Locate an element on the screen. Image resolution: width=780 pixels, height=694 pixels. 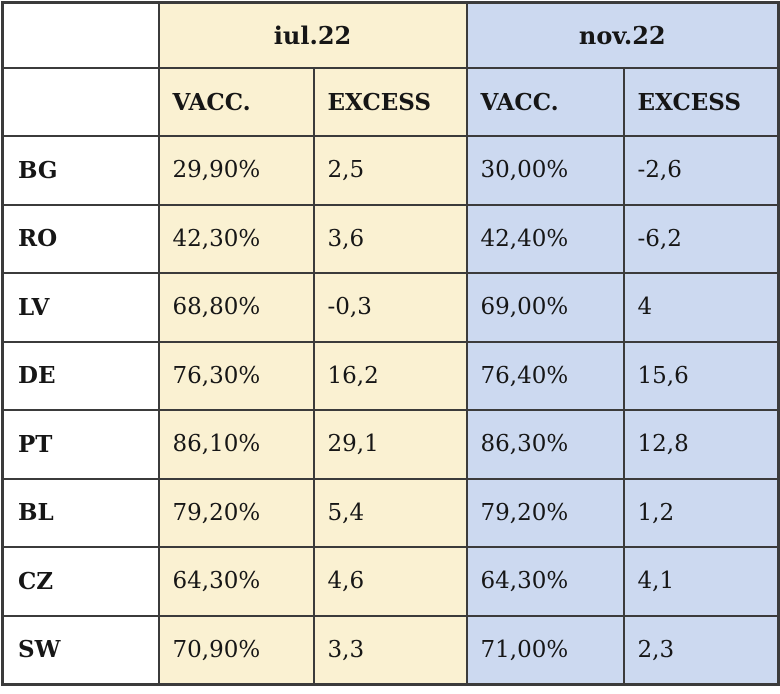
table-row-sw: SW 70,90% 3,3 71,00% 2,3 is located at coordinates (390, 650).